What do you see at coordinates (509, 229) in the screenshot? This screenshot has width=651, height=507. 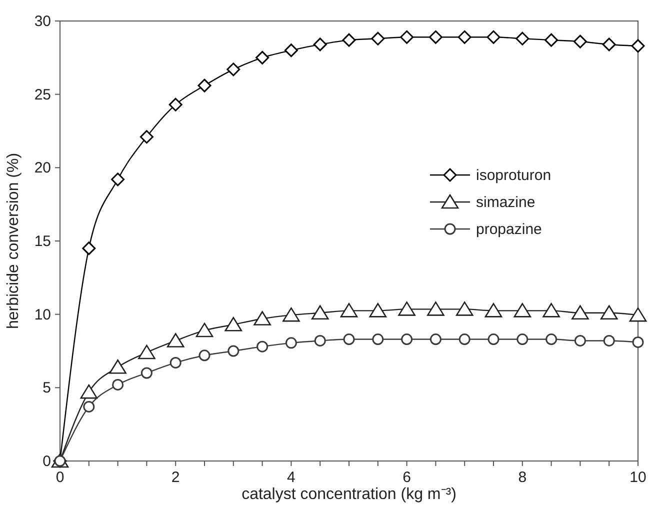 I see `legend-label: propazine` at bounding box center [509, 229].